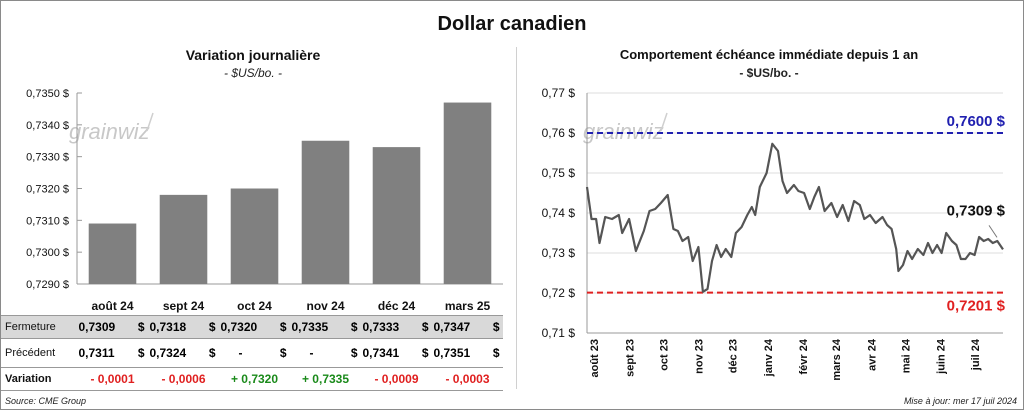 Image resolution: width=1024 pixels, height=410 pixels. What do you see at coordinates (168, 327) in the screenshot?
I see `cell-value: 0,7318` at bounding box center [168, 327].